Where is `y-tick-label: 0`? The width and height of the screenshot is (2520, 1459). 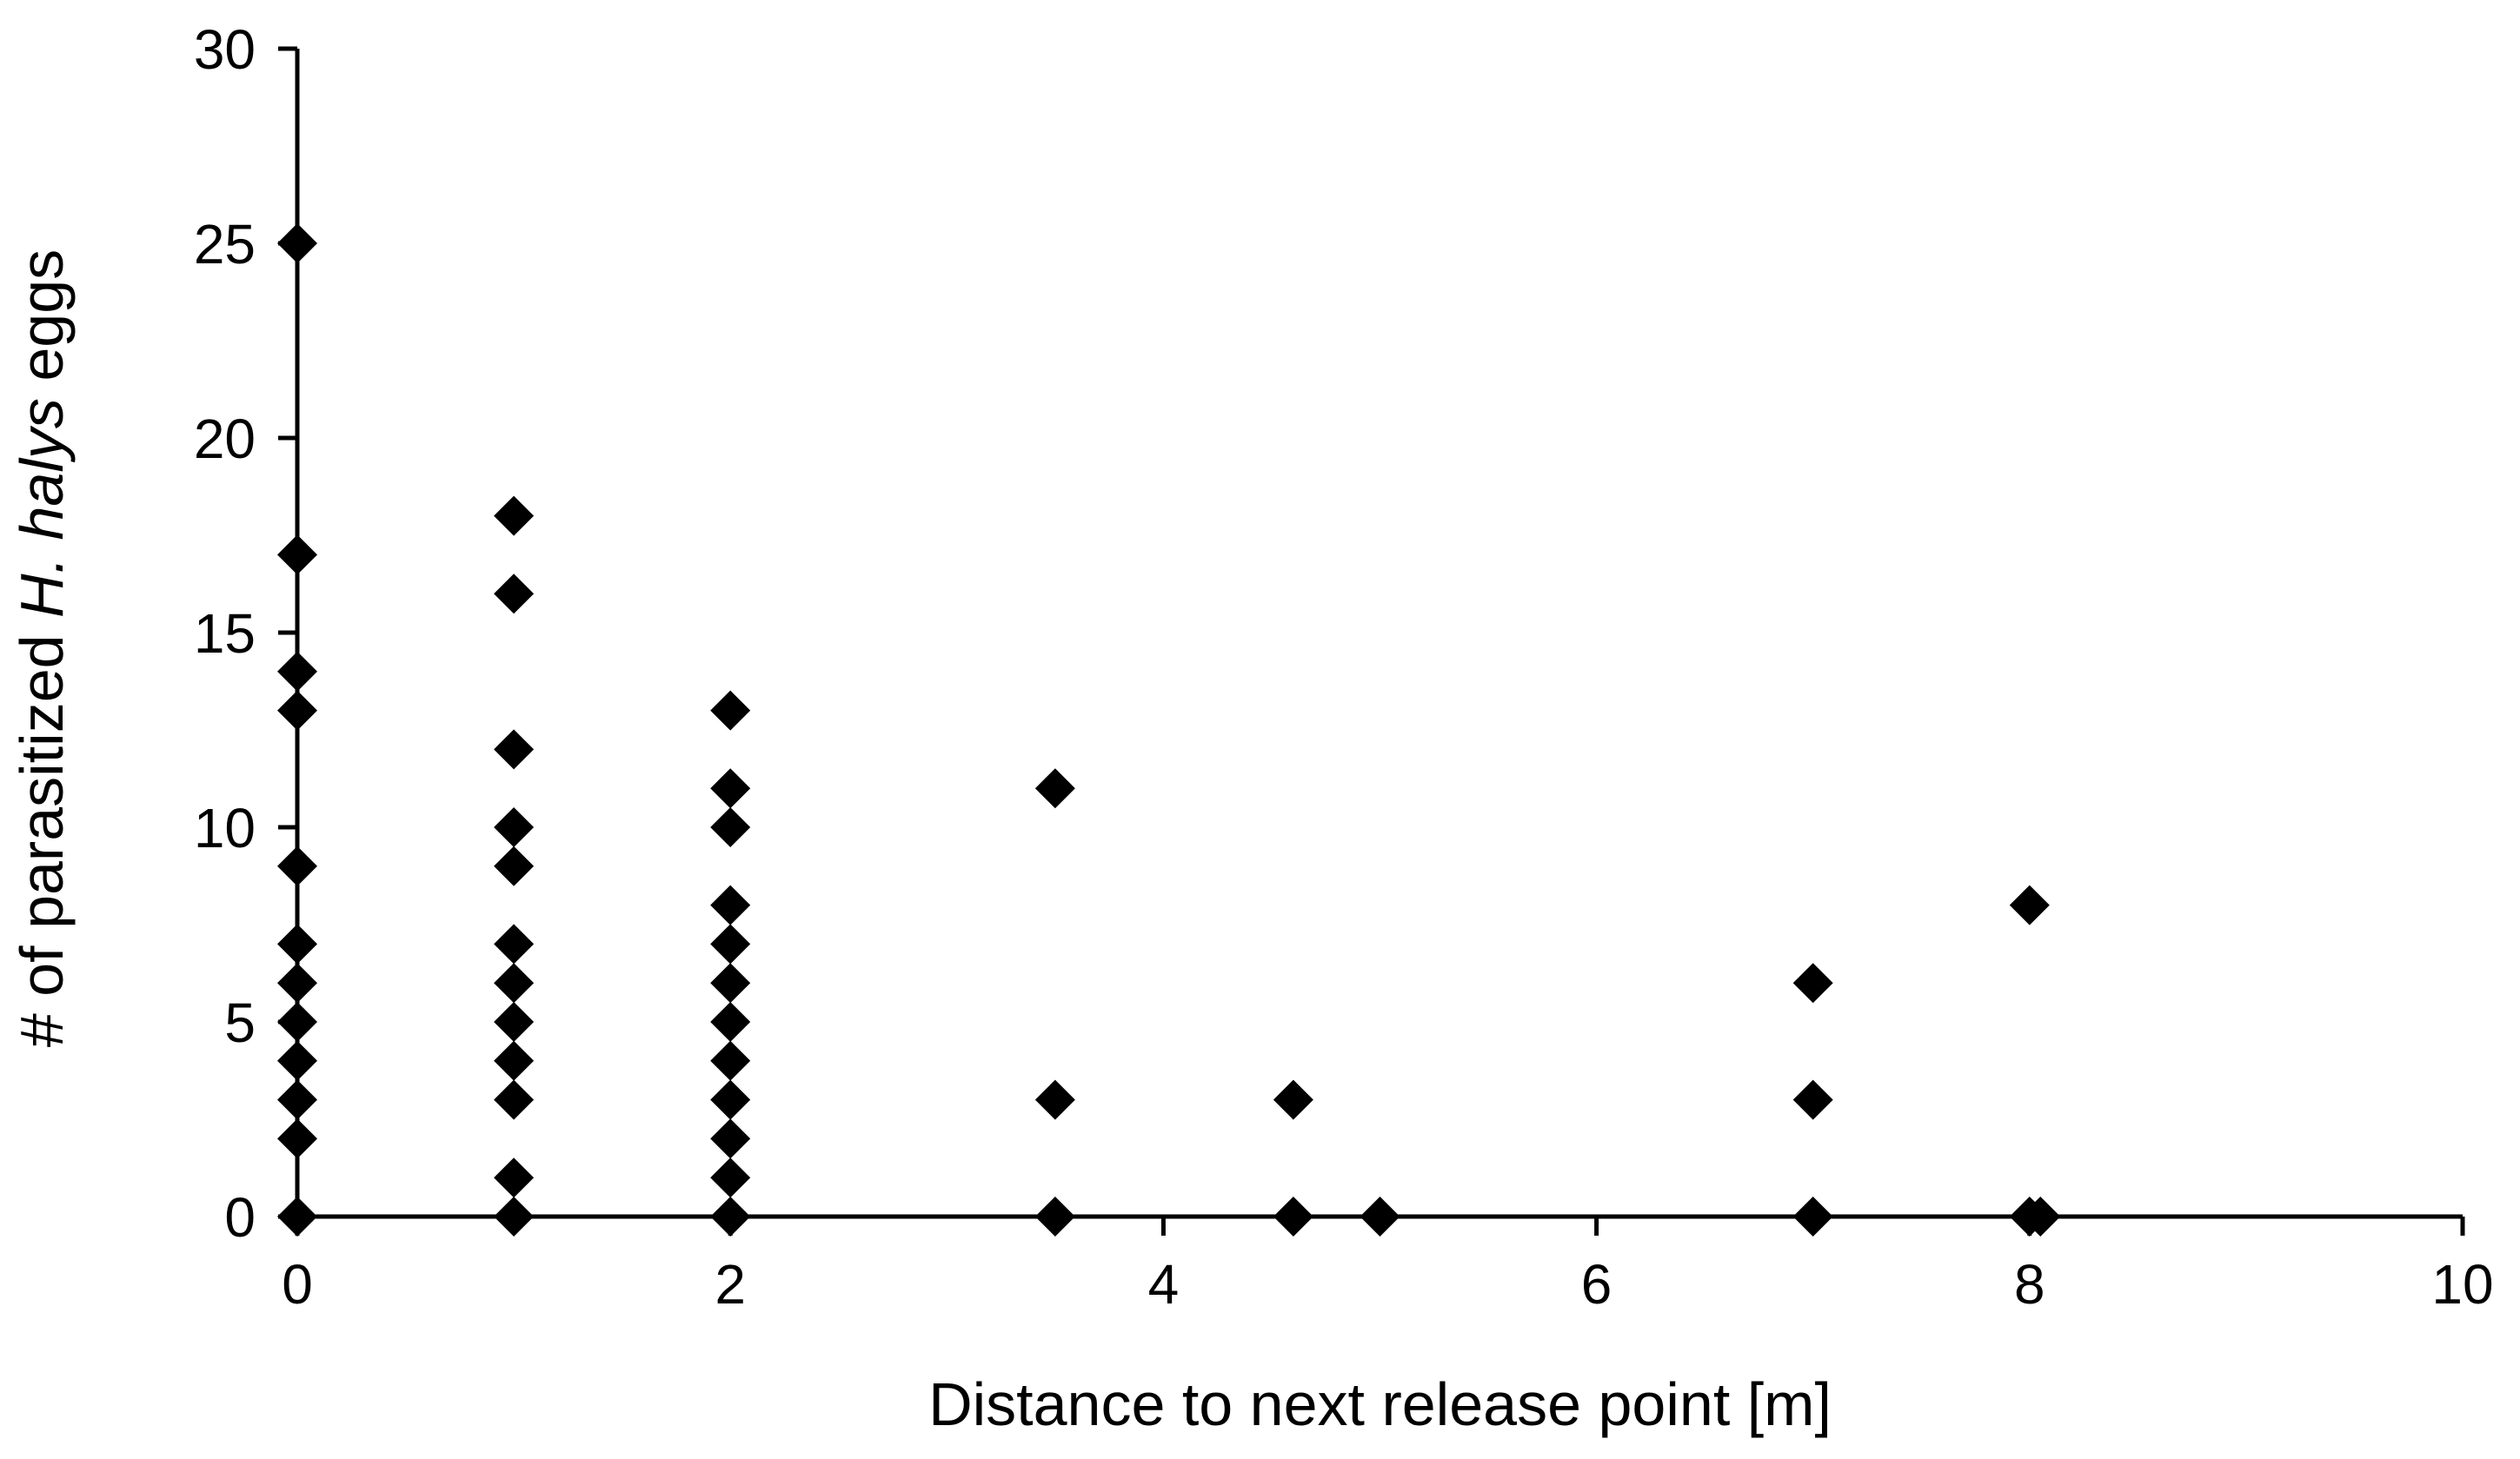 y-tick-label: 0 is located at coordinates (240, 1217).